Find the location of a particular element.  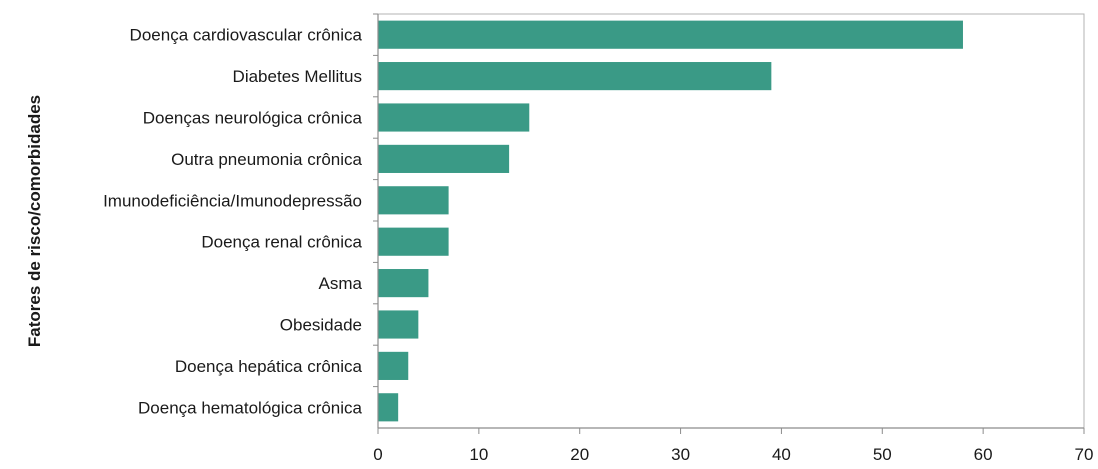

x-tick-label: 70 is located at coordinates (1084, 454).